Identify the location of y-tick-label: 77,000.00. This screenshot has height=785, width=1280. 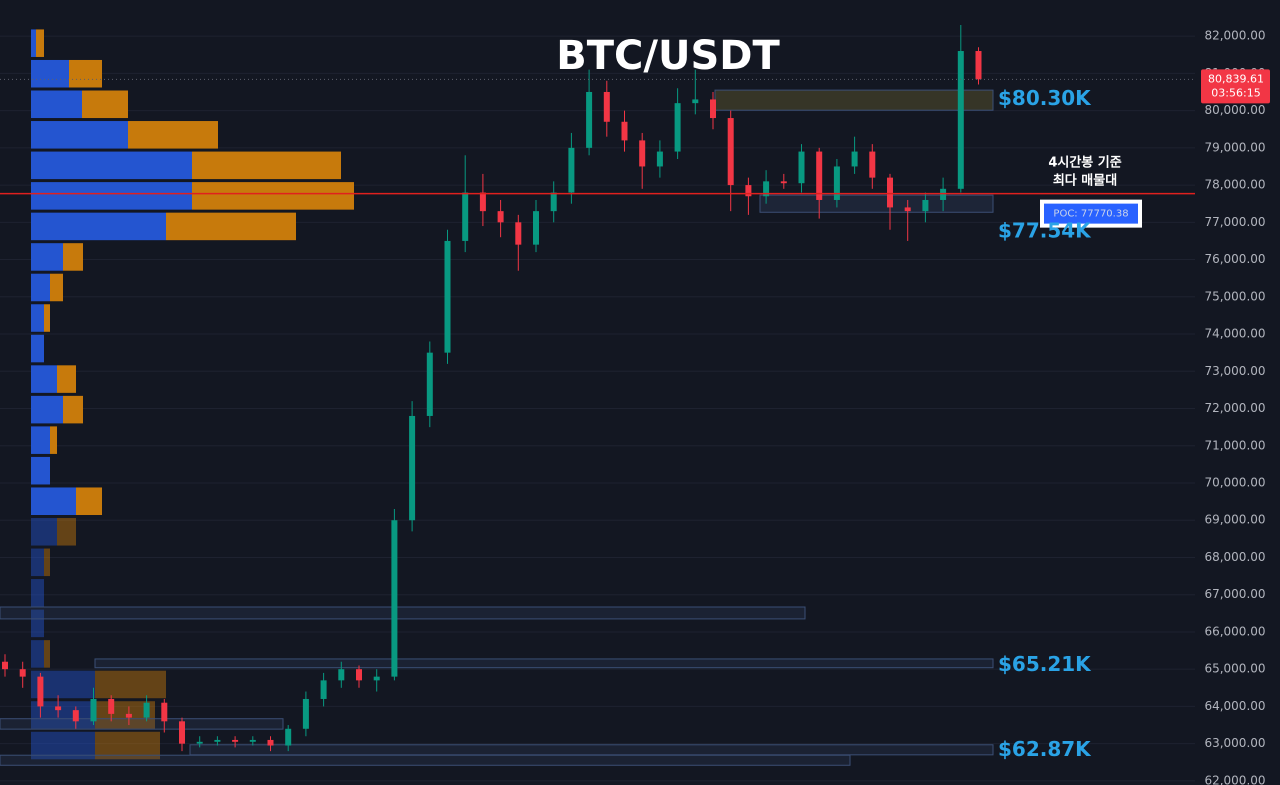
(1234, 222).